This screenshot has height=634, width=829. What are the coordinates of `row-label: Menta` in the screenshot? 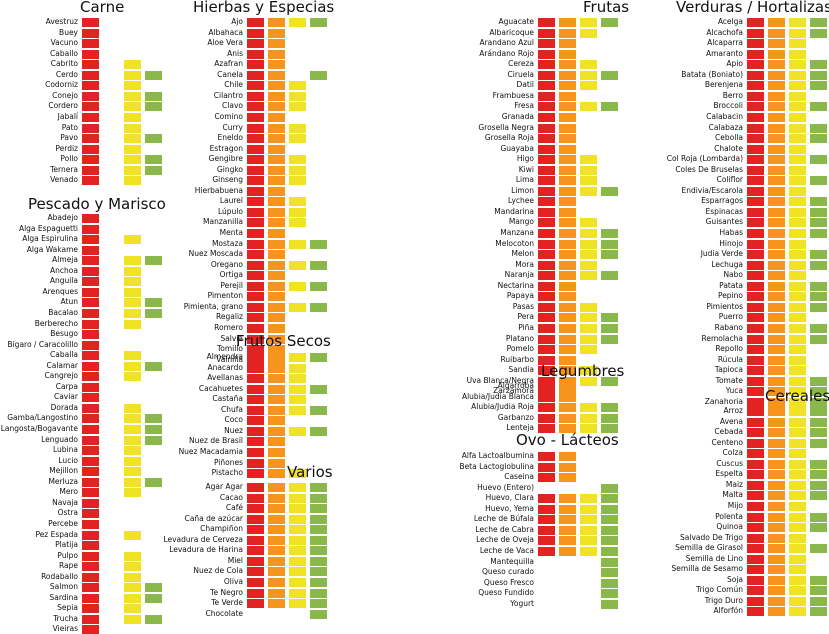 It's located at (231, 232).